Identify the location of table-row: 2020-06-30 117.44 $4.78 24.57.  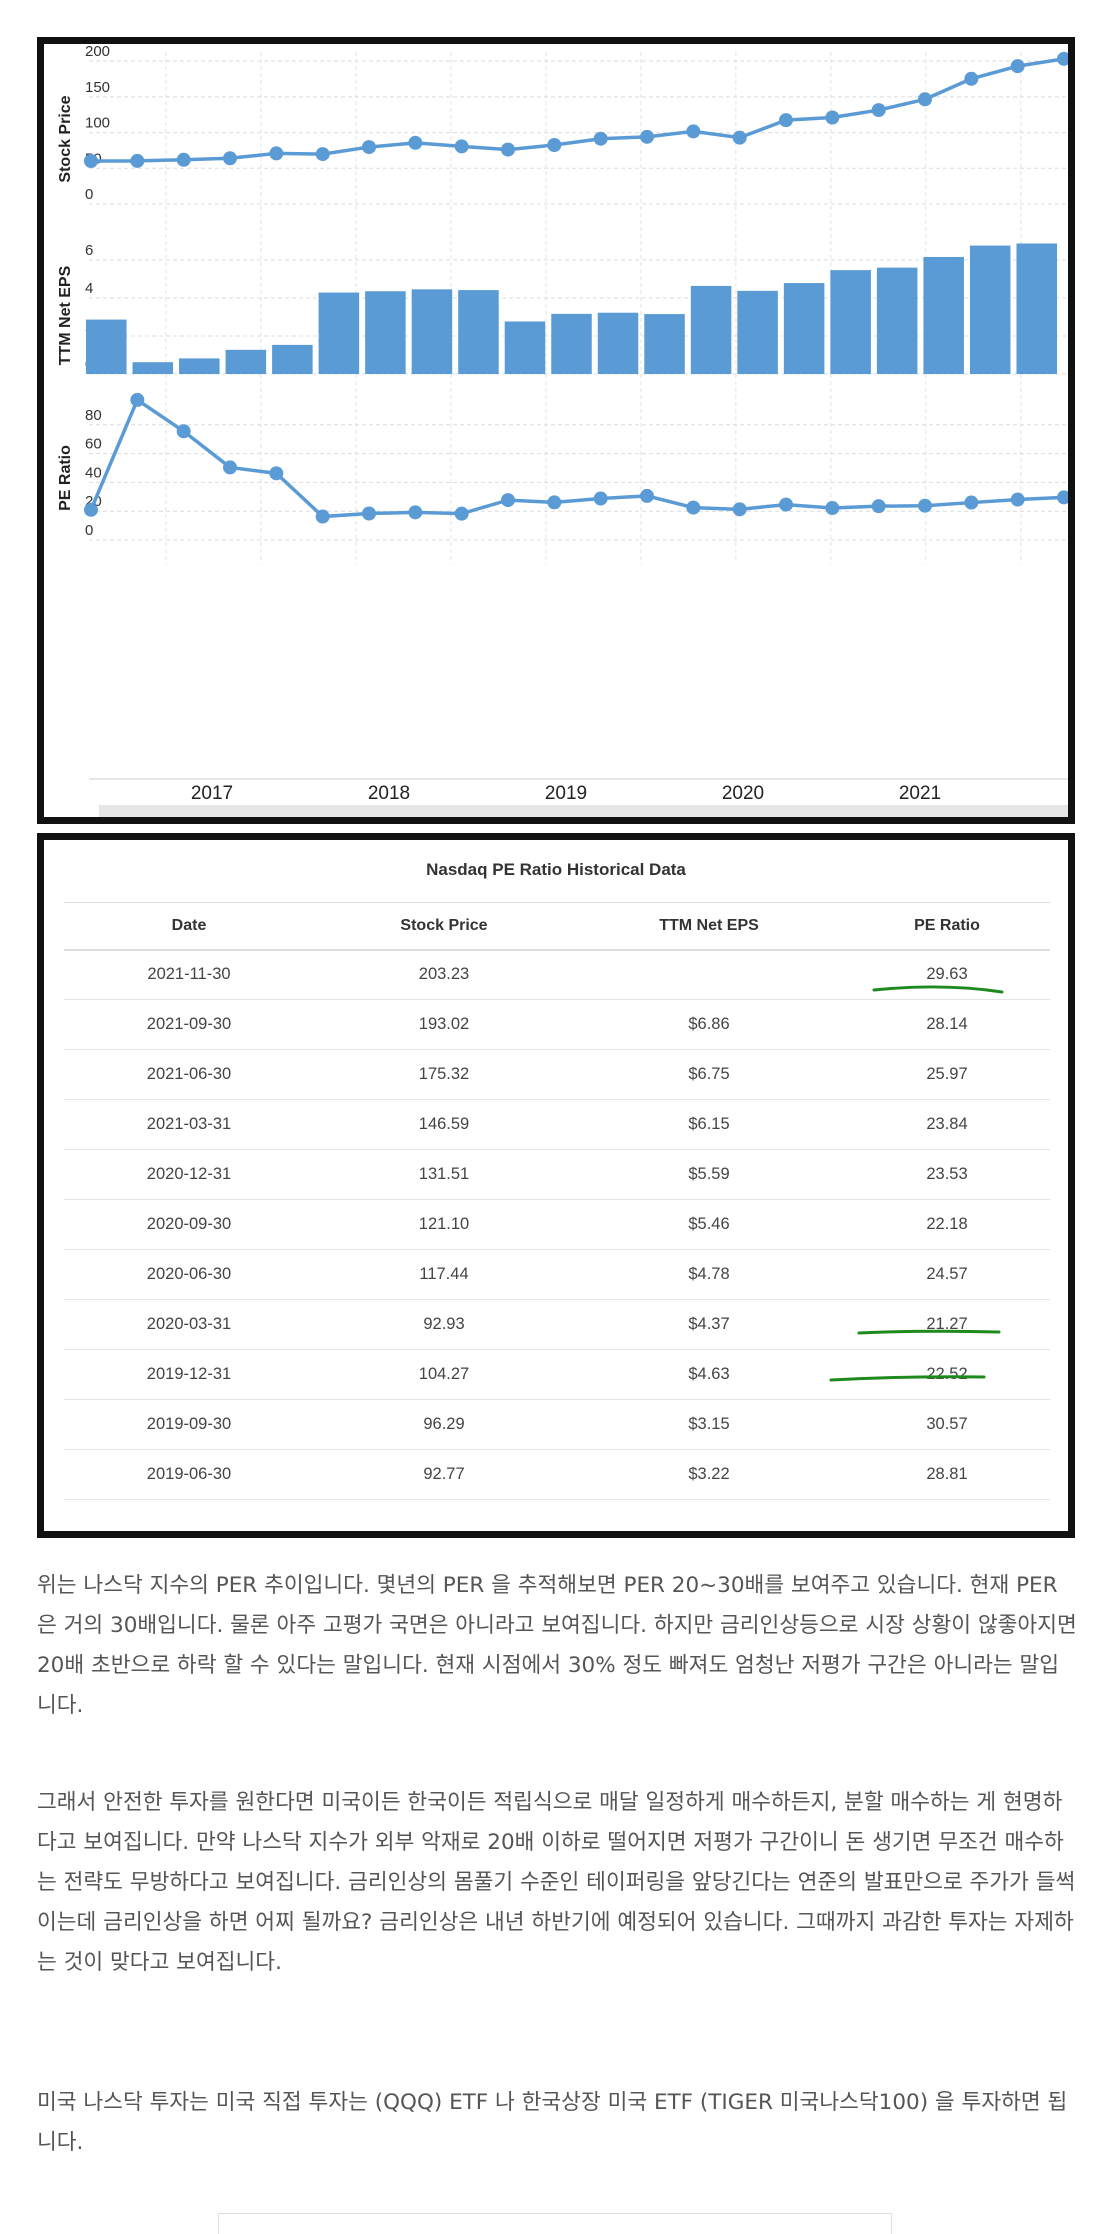
(557, 1275).